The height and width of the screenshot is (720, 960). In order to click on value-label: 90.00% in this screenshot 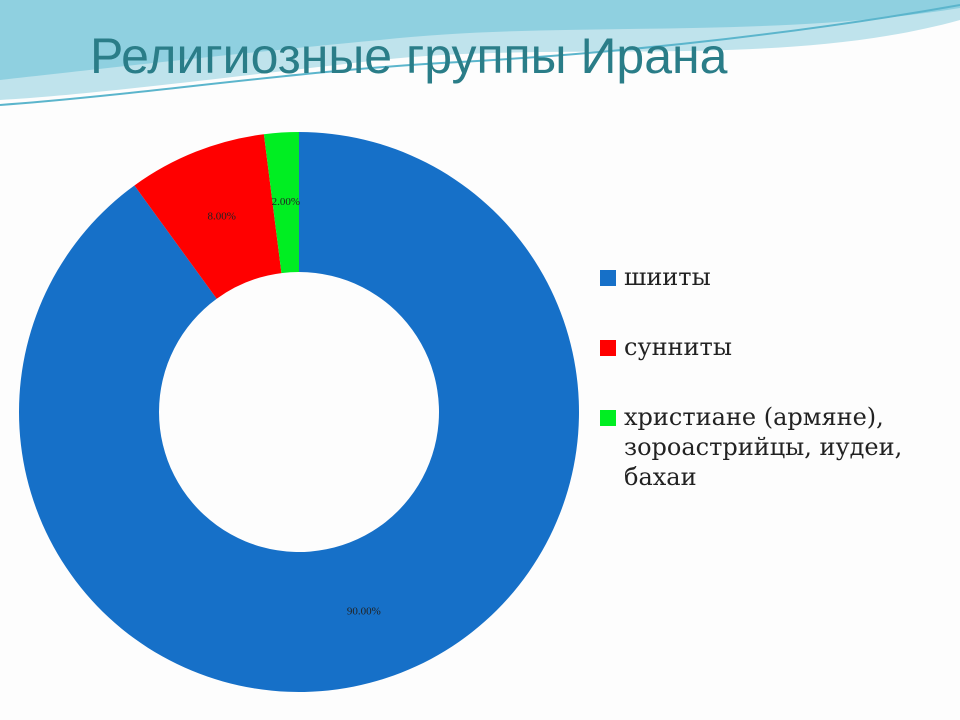, I will do `click(364, 611)`.